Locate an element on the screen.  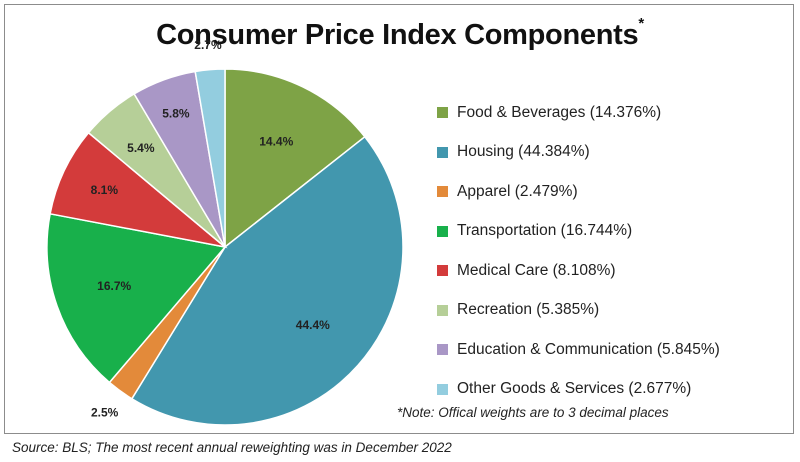
legend-item-housing: Housing (44.384%) is located at coordinates (578, 153).